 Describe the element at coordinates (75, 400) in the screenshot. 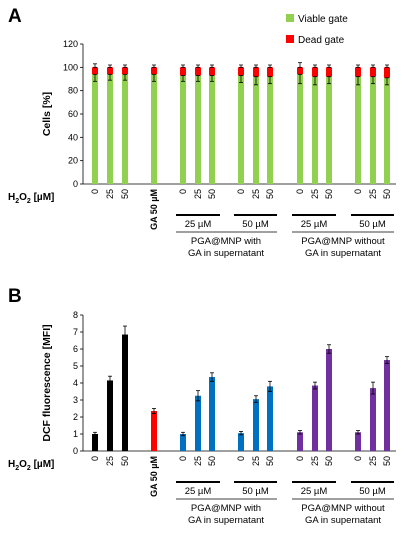

I see `y-tick-label: 3` at that location.